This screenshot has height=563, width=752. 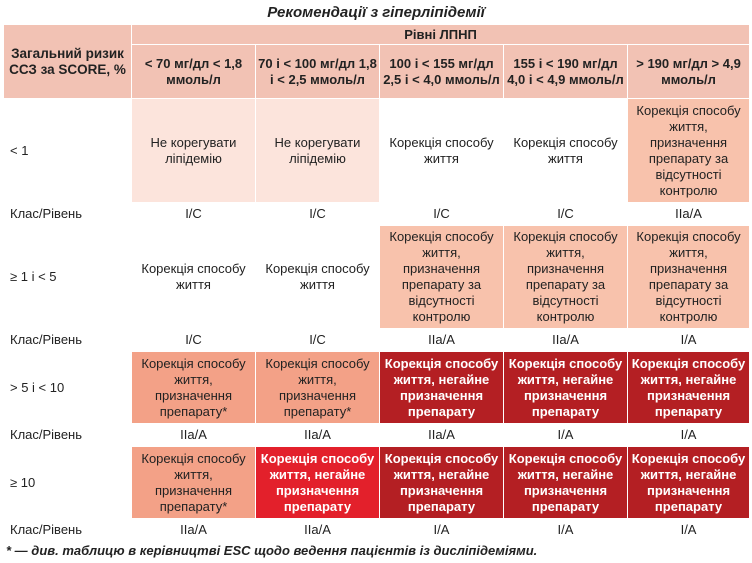 I want to click on class-row: Клас/Рівень I/C I/C IIa/A IIa/A I/A, so click(x=377, y=340).